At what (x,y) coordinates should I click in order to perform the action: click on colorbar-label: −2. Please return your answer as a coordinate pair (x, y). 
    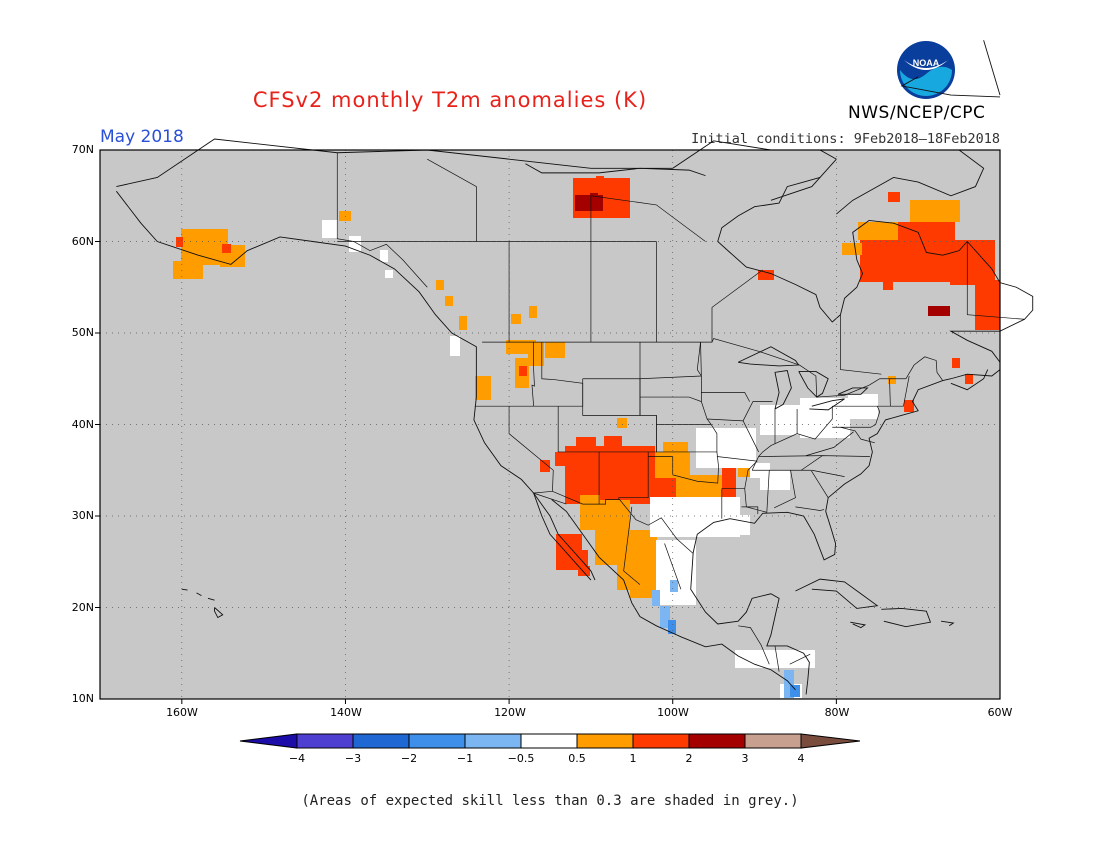
    Looking at the image, I should click on (409, 758).